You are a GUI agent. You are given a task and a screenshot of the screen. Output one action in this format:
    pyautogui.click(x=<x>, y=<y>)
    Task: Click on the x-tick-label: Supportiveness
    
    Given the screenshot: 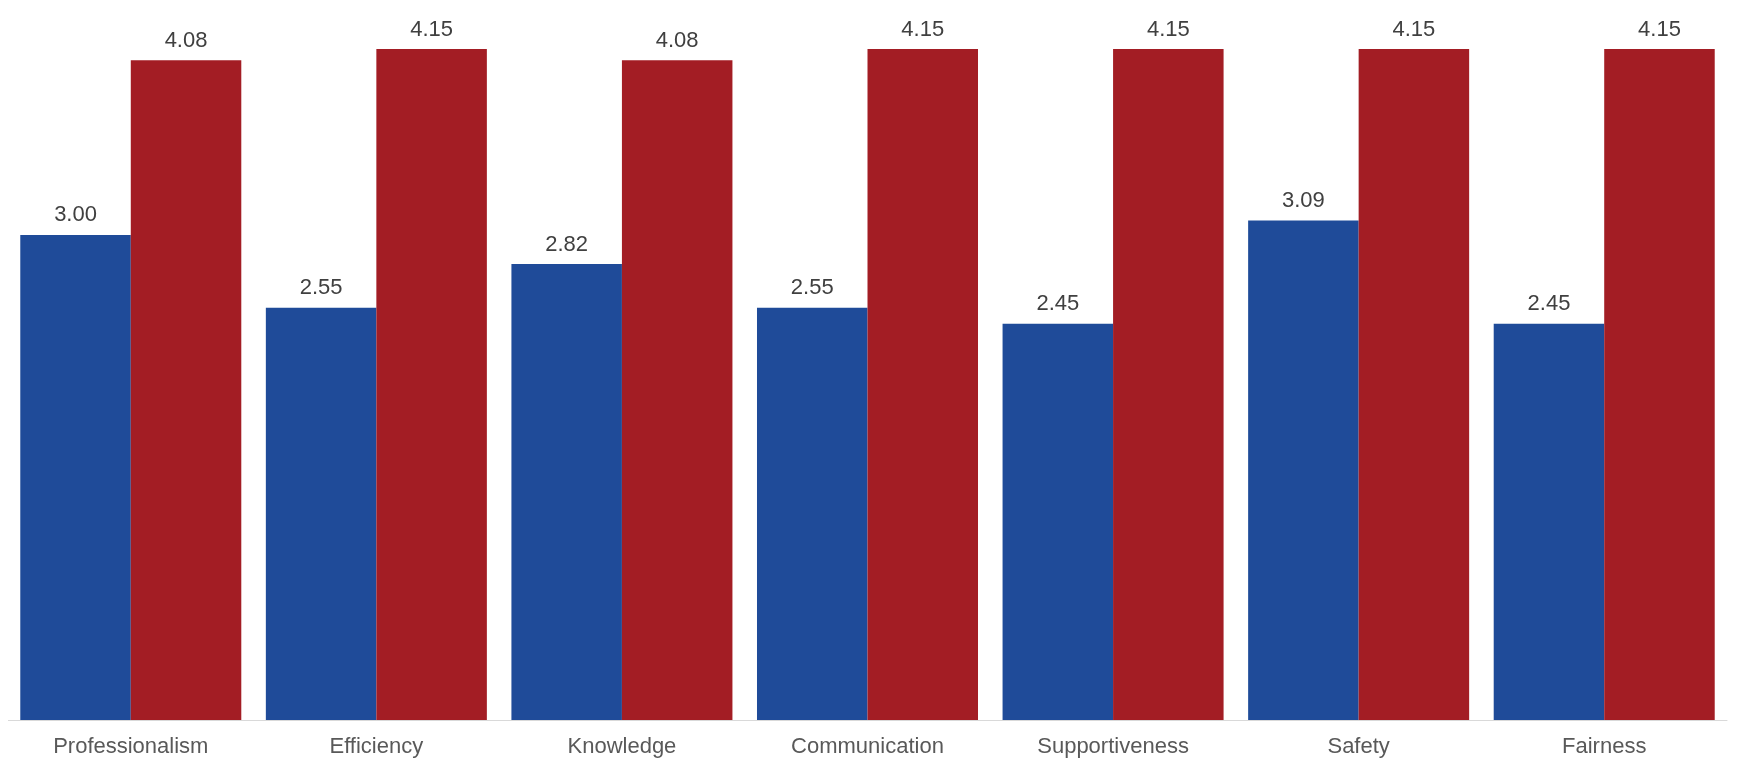 What is the action you would take?
    pyautogui.click(x=1113, y=745)
    